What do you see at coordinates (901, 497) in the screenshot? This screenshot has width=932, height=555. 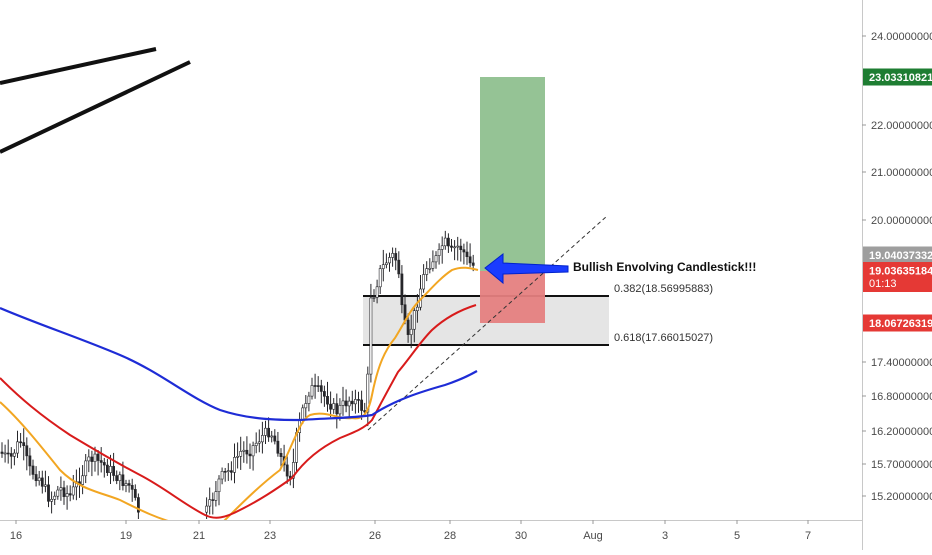 I see `price-tick-label: 15.20000000` at bounding box center [901, 497].